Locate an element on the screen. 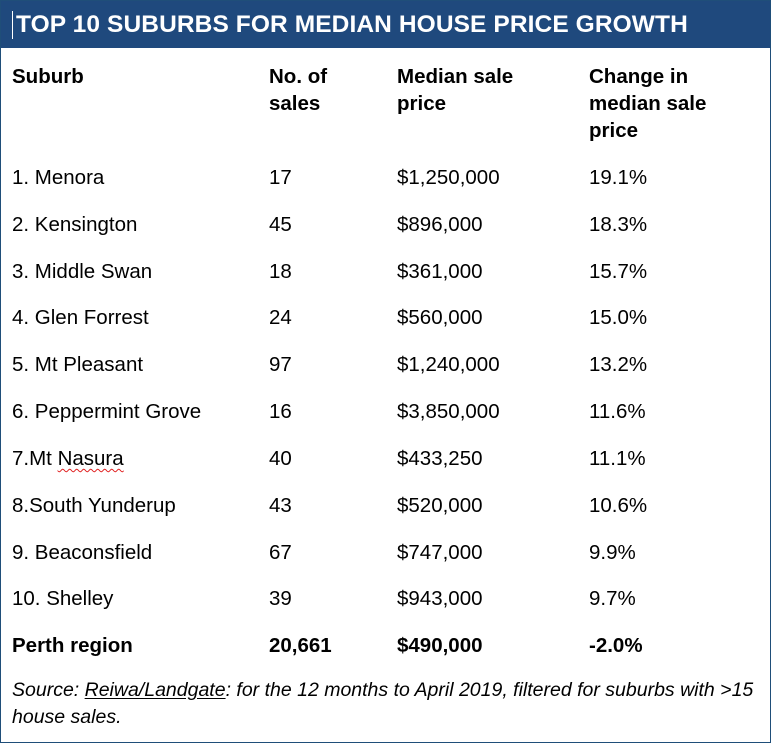 The height and width of the screenshot is (743, 771). table-row-sales: 97 is located at coordinates (280, 364).